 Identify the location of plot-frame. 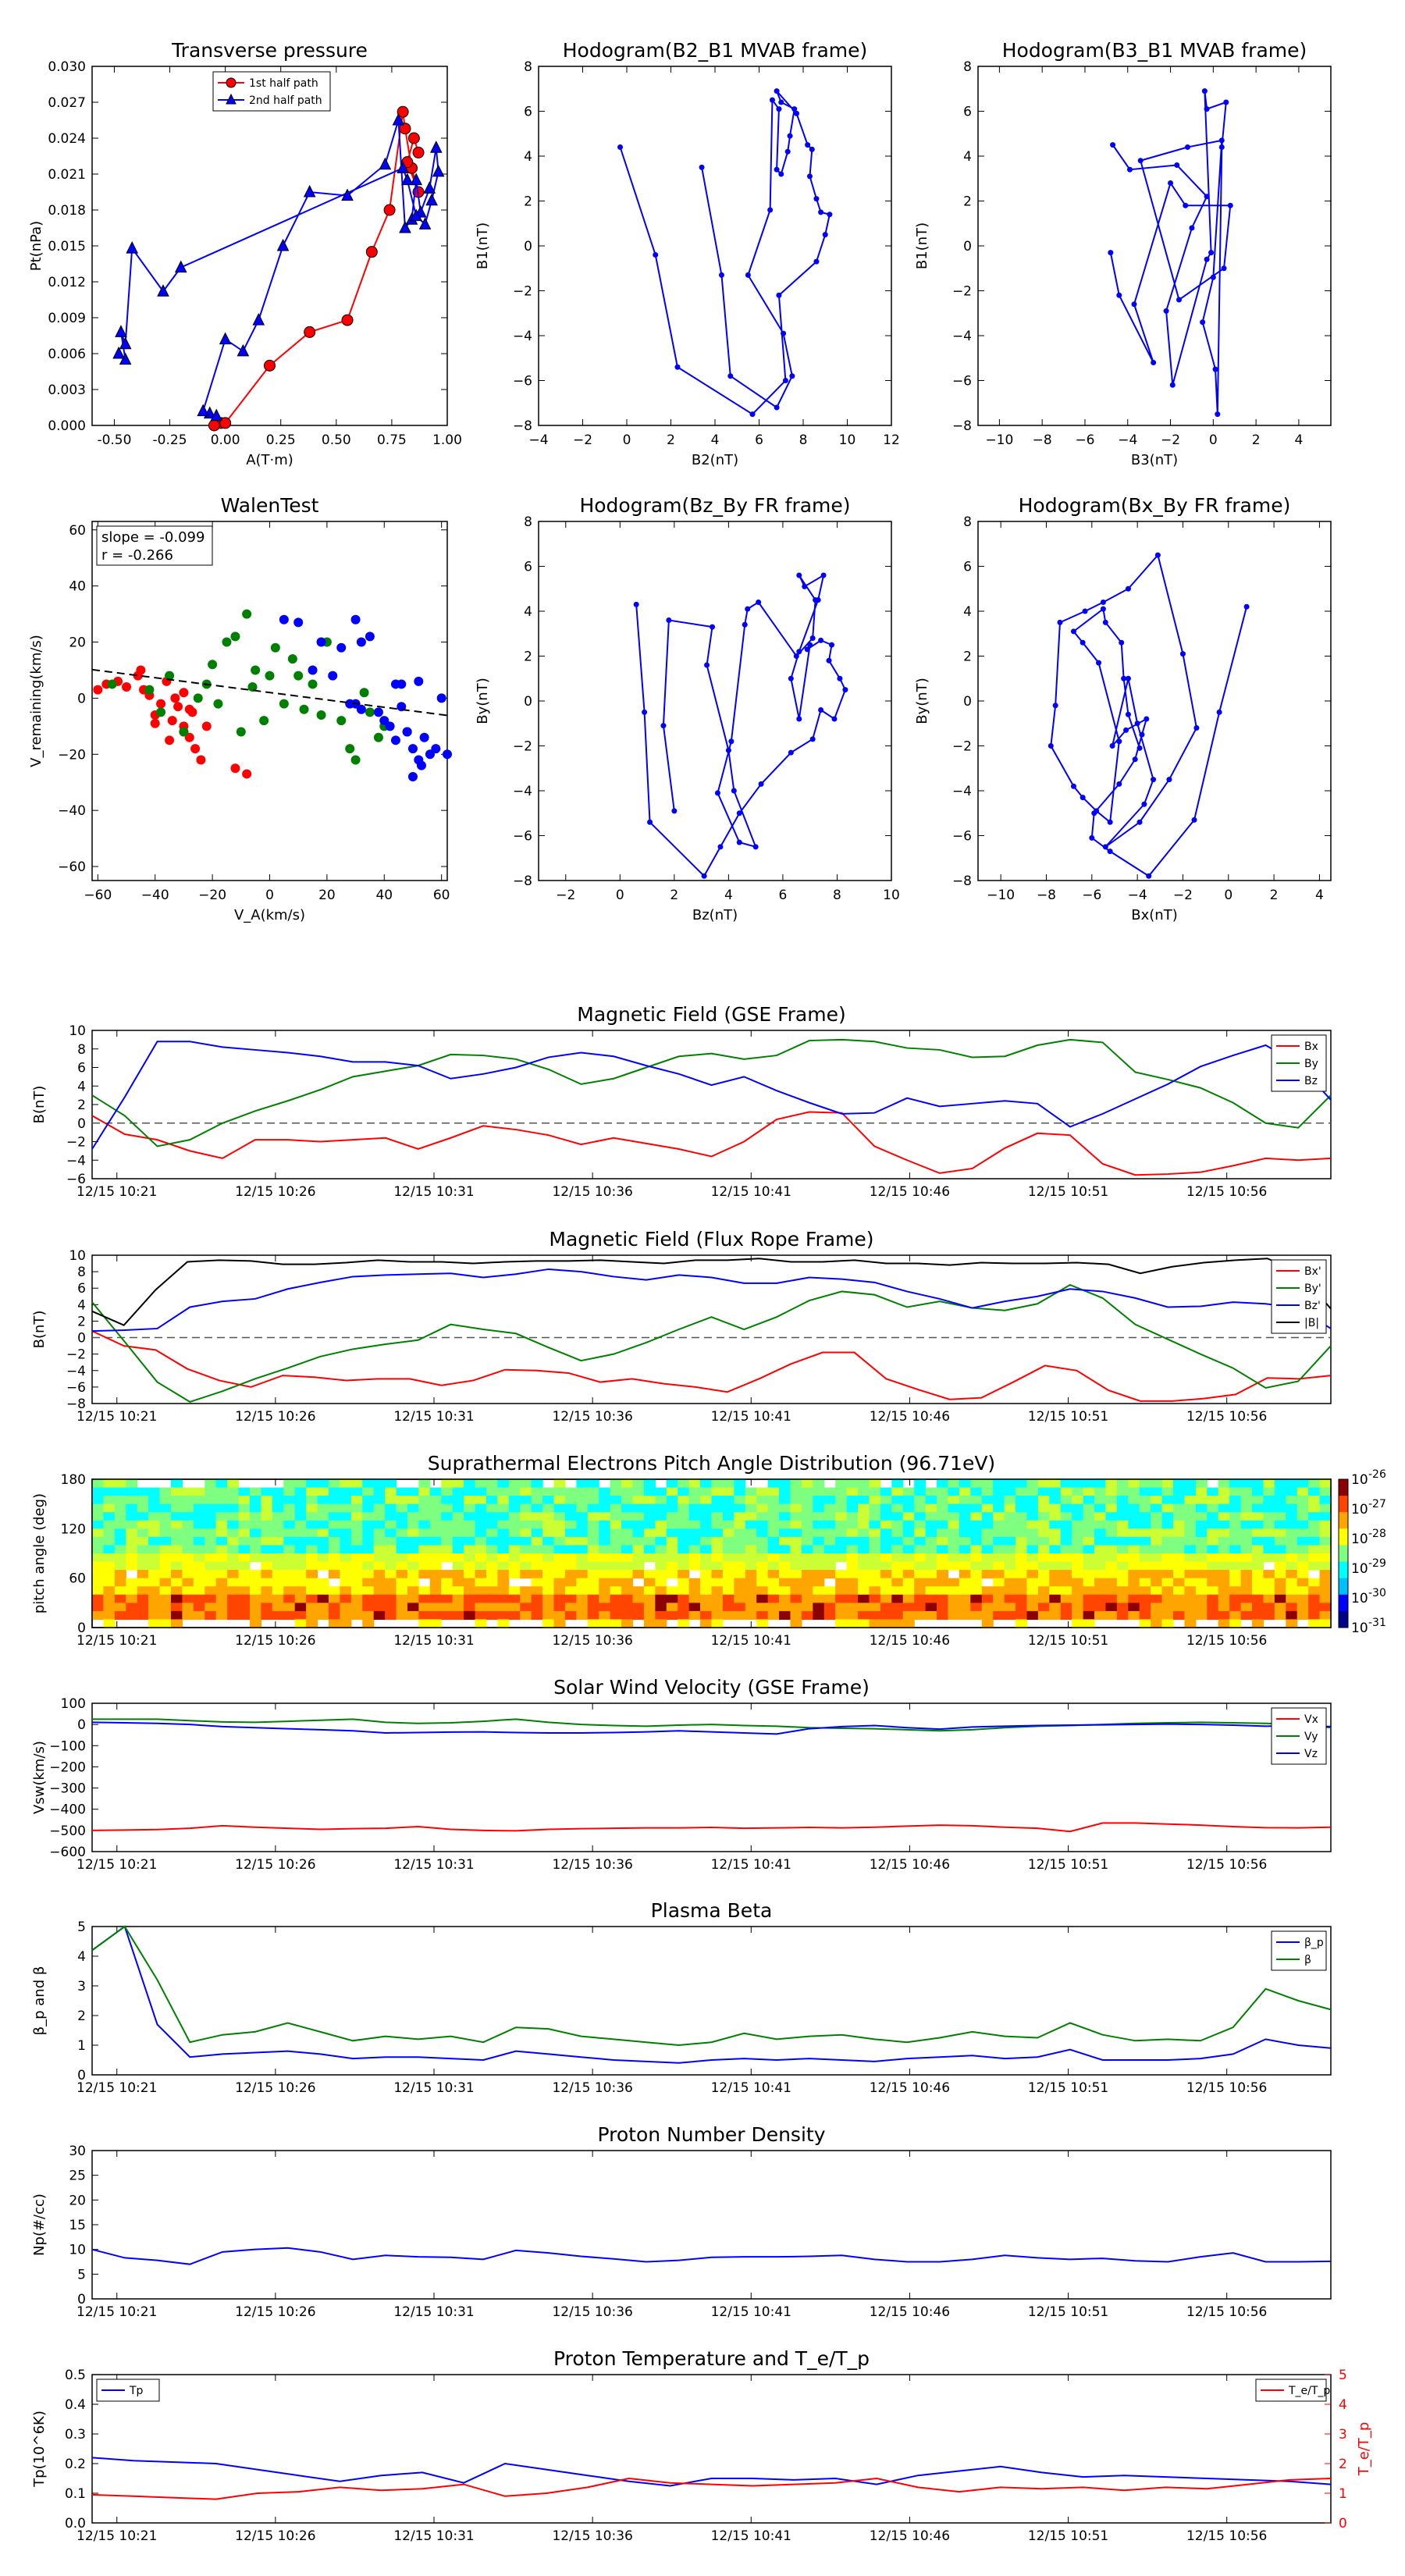
(712, 2225).